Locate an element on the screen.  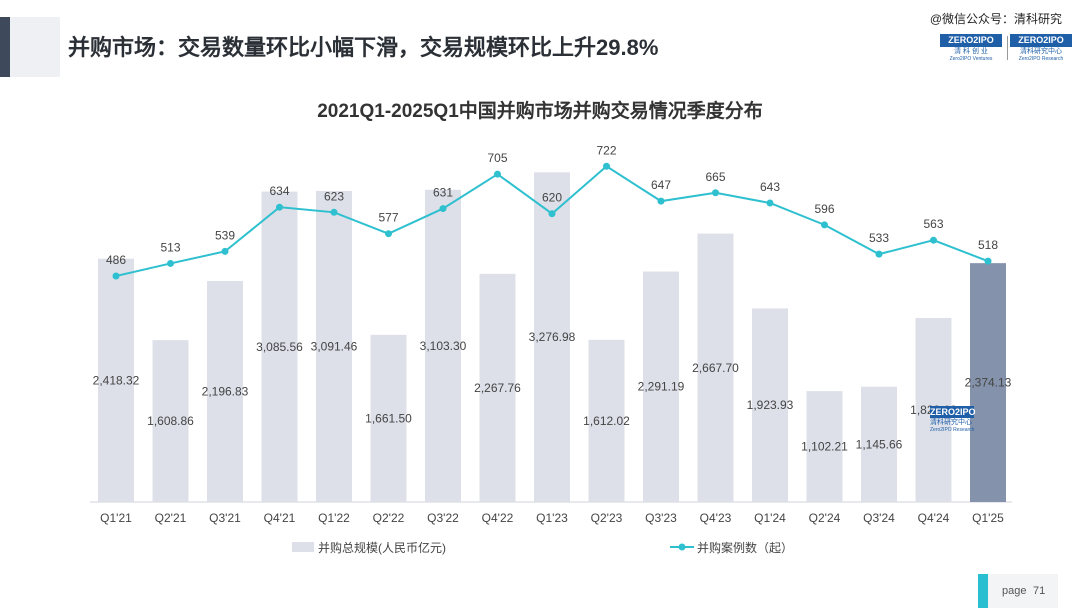
line-value-label: 486 is located at coordinates (116, 260).